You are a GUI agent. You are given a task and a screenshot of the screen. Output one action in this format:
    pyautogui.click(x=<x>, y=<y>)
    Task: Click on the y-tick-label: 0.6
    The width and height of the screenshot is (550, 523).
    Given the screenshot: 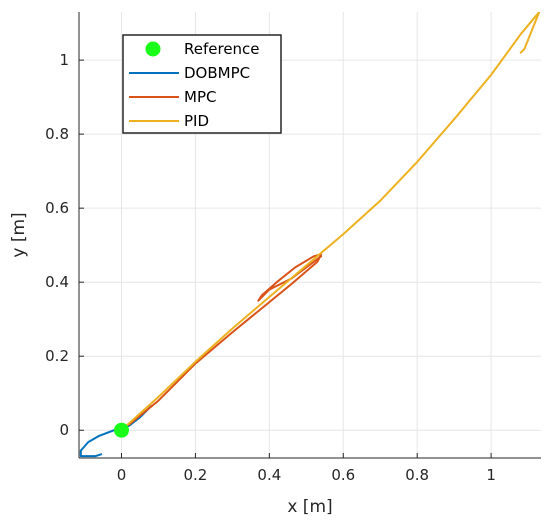 What is the action you would take?
    pyautogui.click(x=57, y=208)
    